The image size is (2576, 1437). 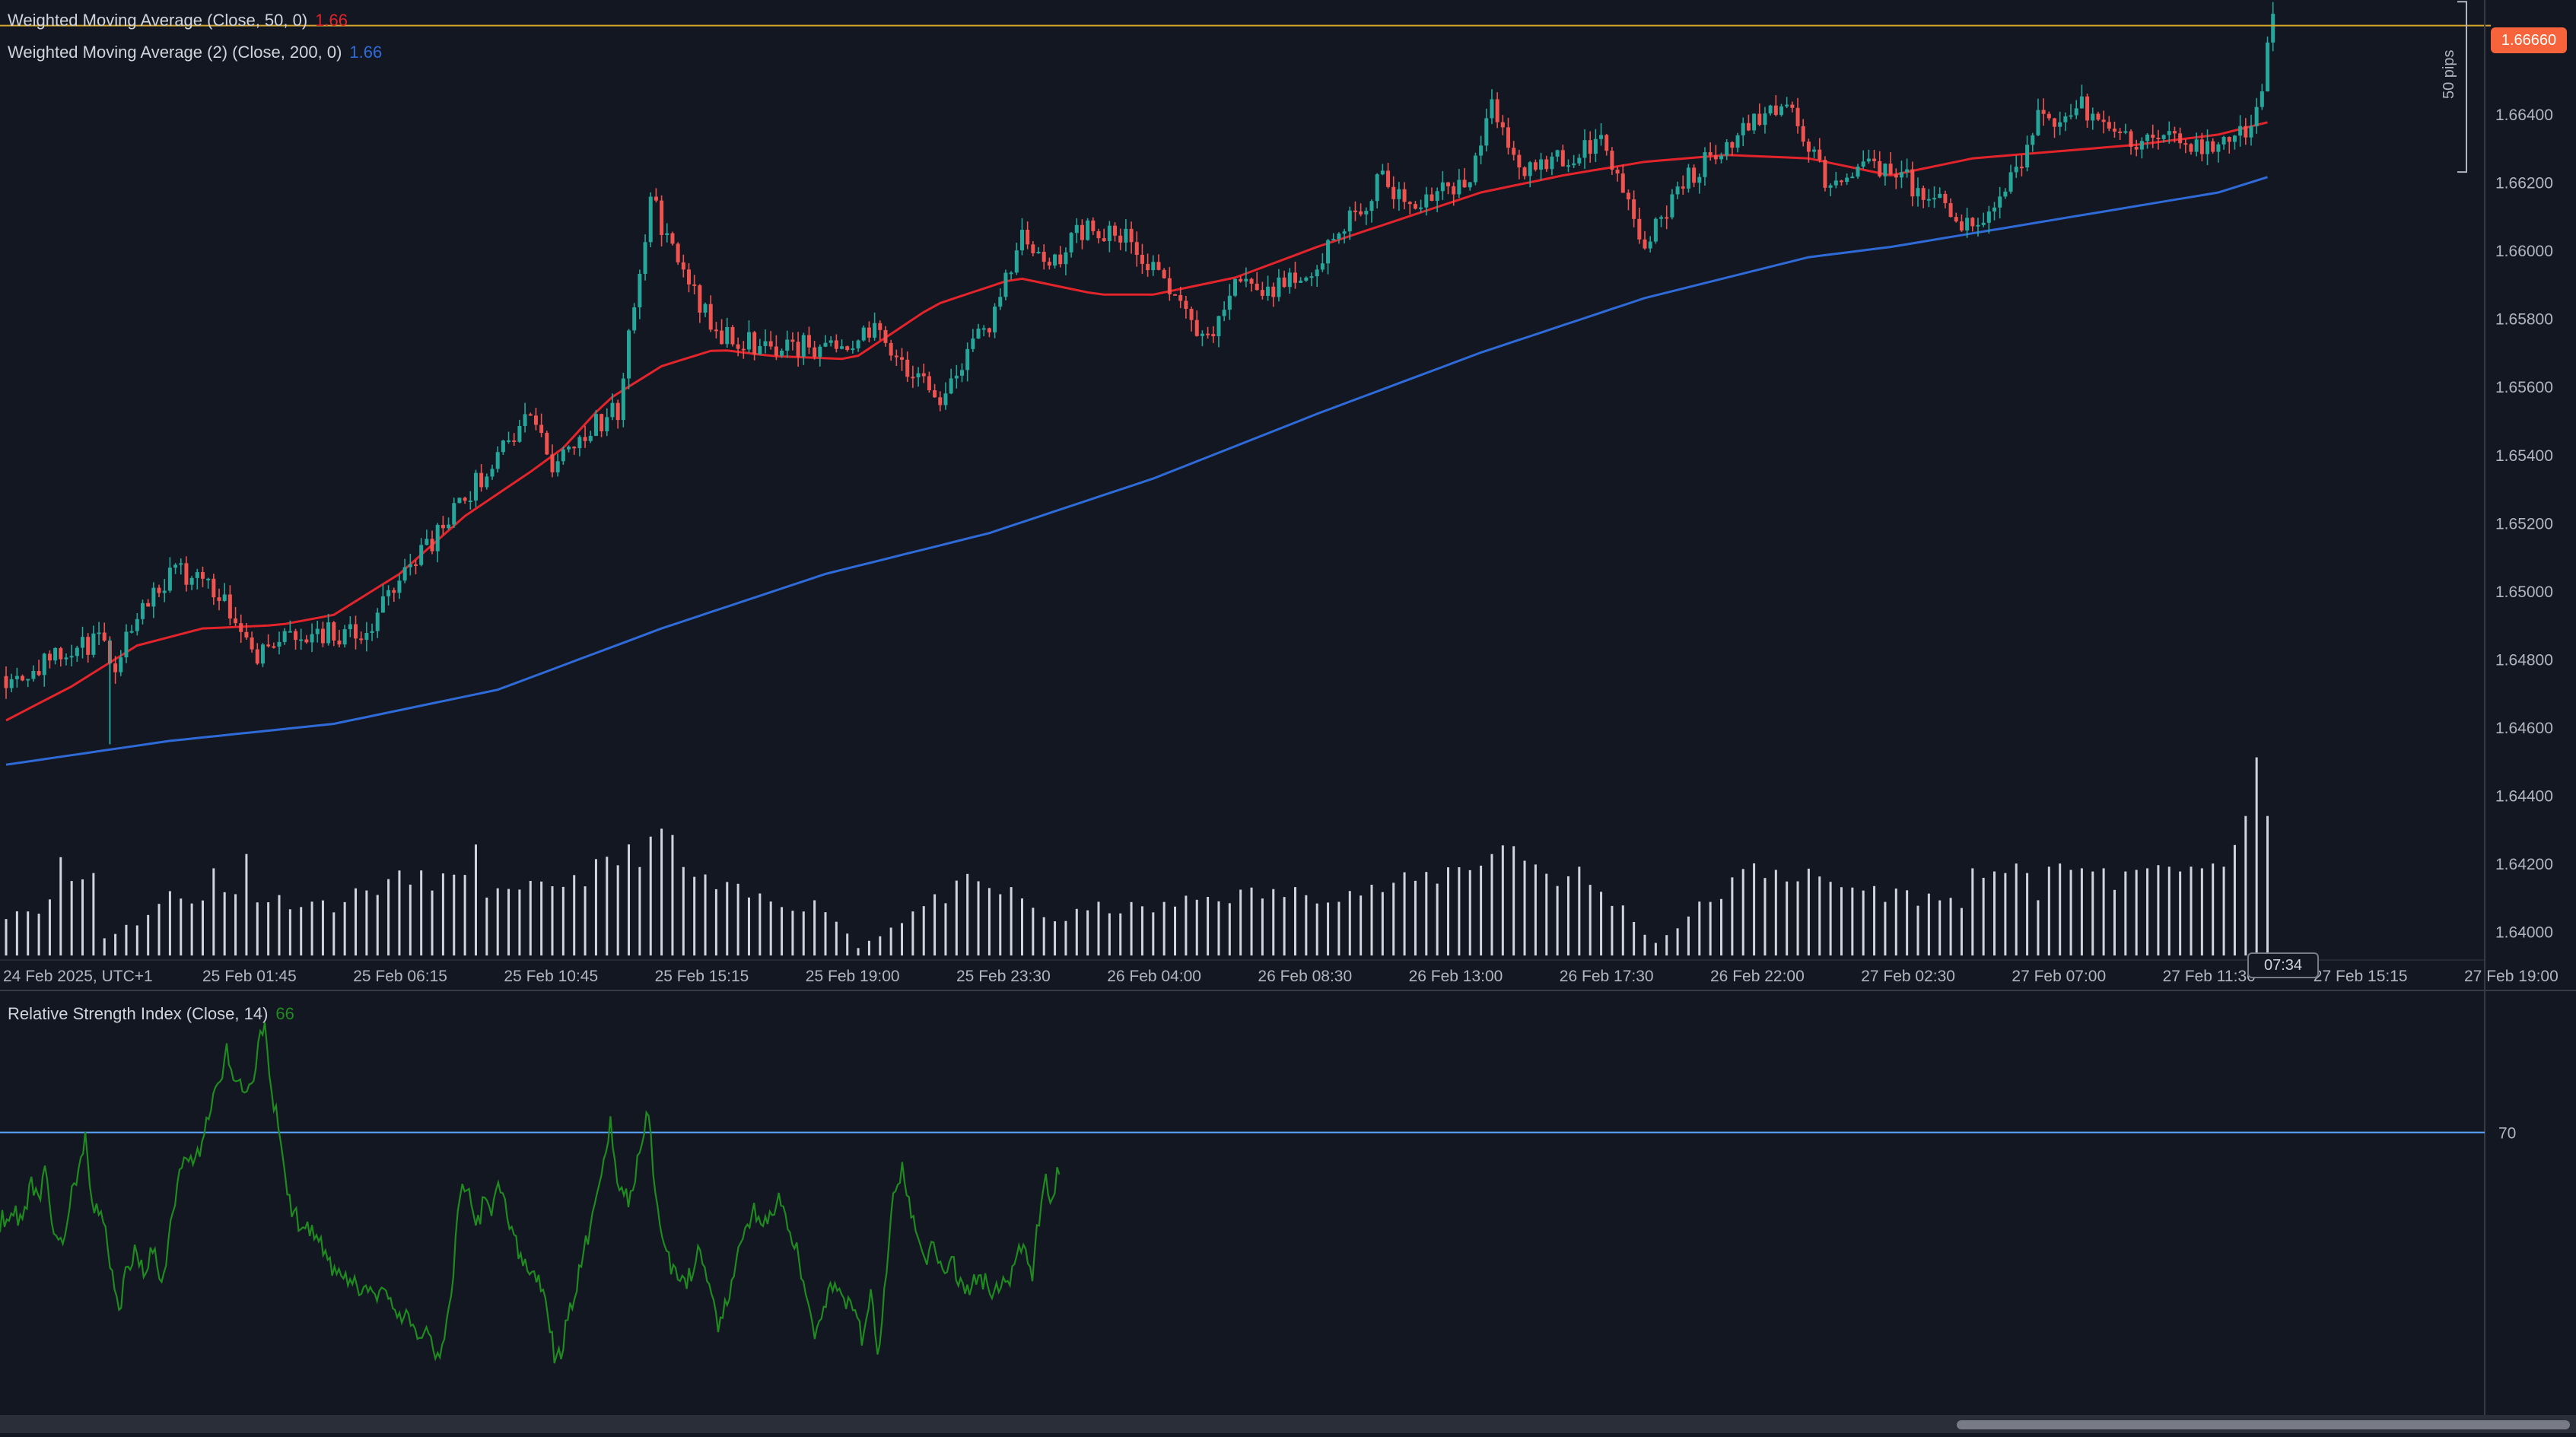 What do you see at coordinates (2524, 728) in the screenshot?
I see `price-tick-10: 1.64600` at bounding box center [2524, 728].